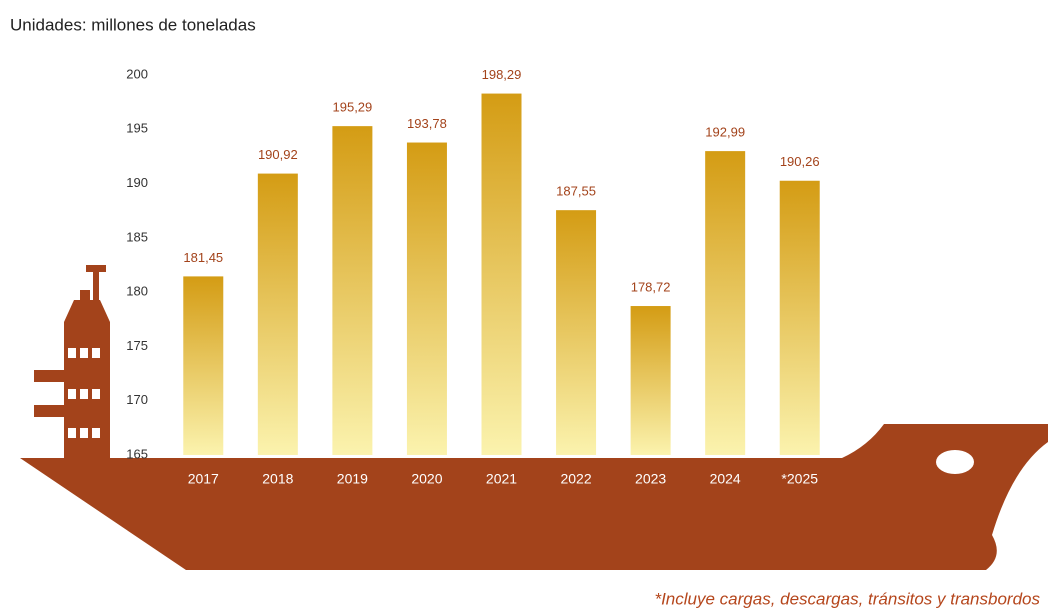 This screenshot has width=1052, height=616. Describe the element at coordinates (137, 73) in the screenshot. I see `y-tick-label: 200` at that location.